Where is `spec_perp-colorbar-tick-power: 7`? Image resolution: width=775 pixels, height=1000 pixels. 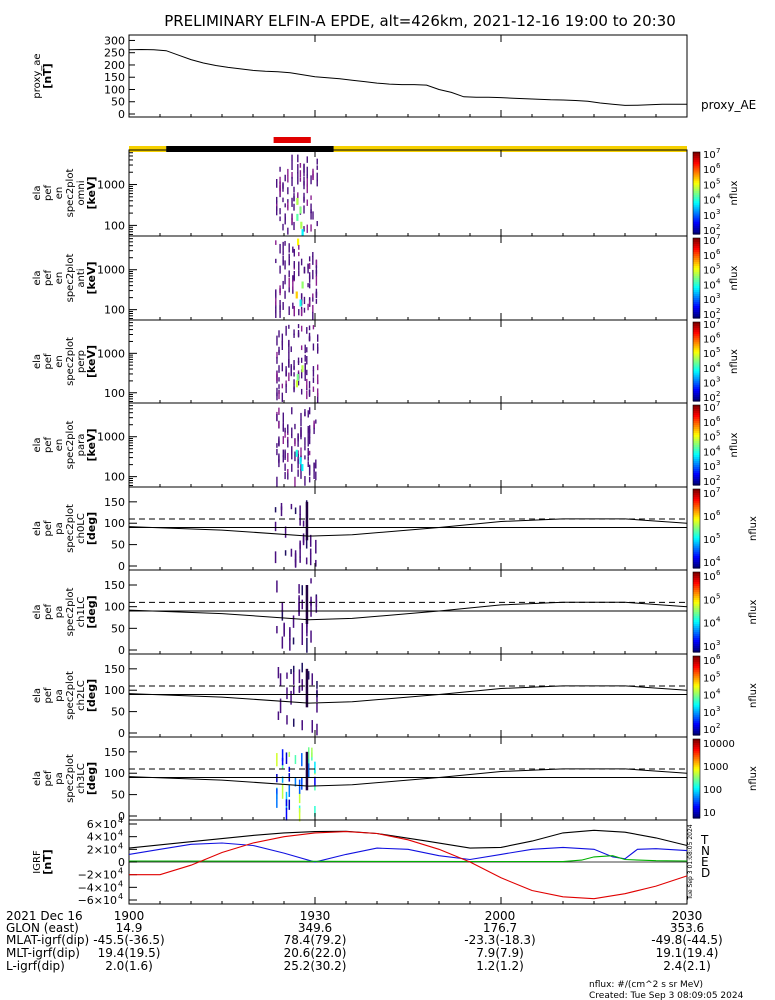 spec_perp-colorbar-tick-power: 7 is located at coordinates (718, 321).